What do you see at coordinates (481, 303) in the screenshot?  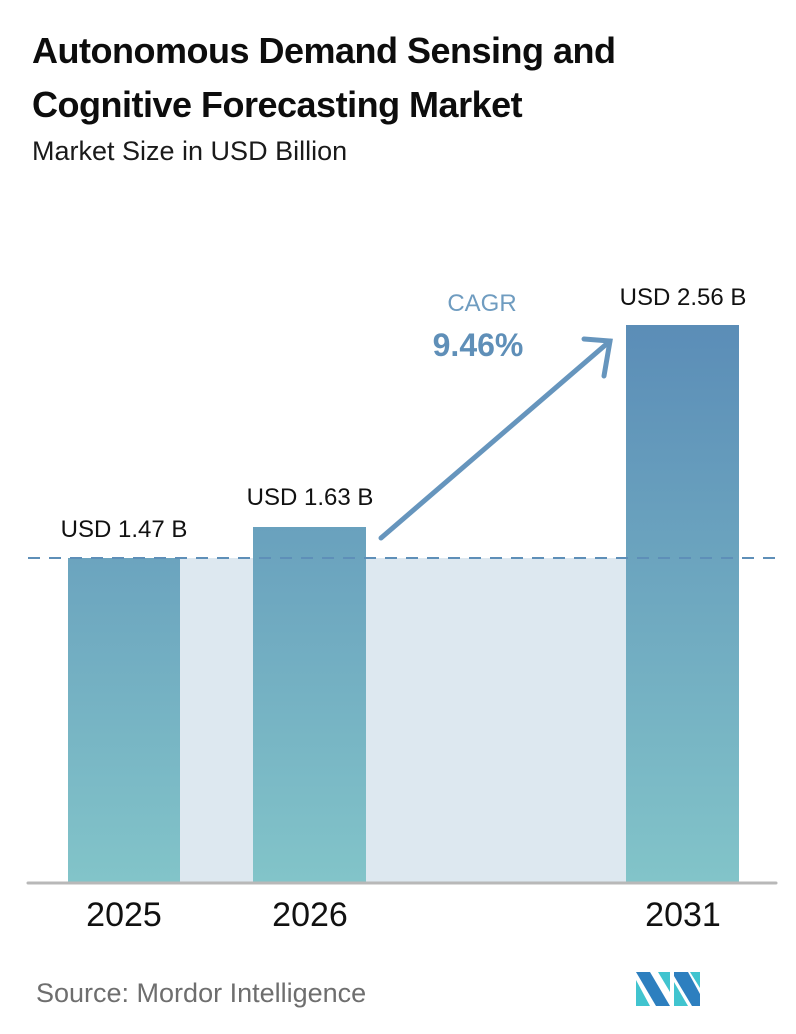 I see `cagr-label: CAGR` at bounding box center [481, 303].